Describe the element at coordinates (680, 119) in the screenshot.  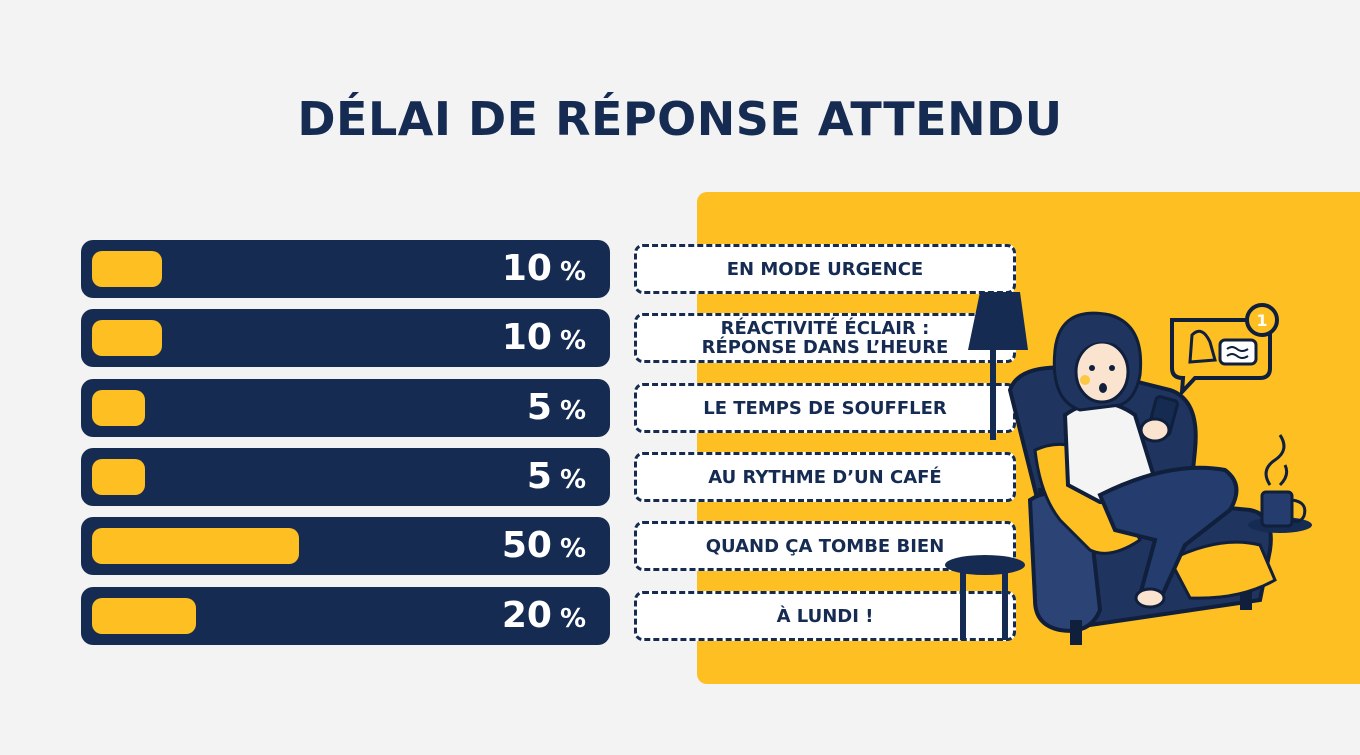
I see `page-title: DÉLAI DE RÉPONSE ATTENDU` at that location.